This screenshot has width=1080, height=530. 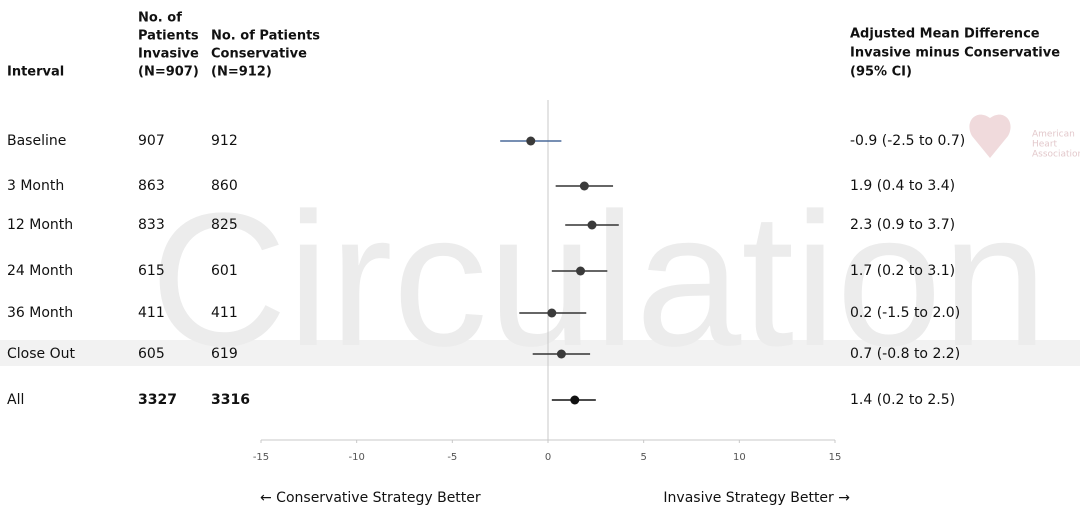 I want to click on n-invasive: 605, so click(x=151, y=354).